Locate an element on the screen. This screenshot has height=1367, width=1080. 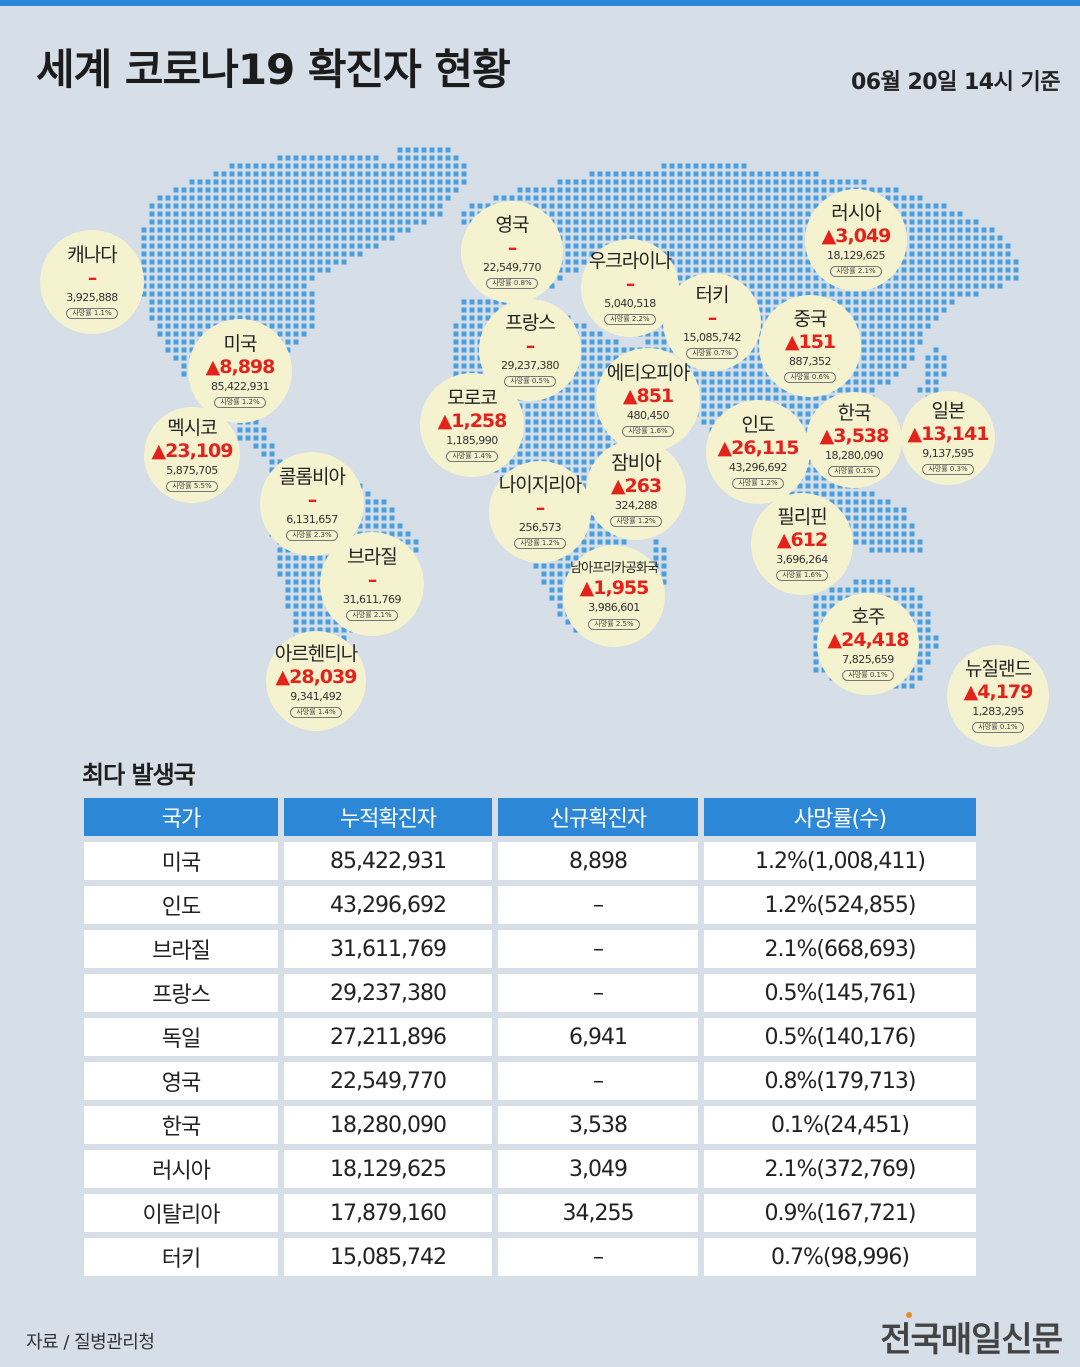
table-row: 러시아 18,129,625 3,049 2.1%(372,769) is located at coordinates (530, 1169).